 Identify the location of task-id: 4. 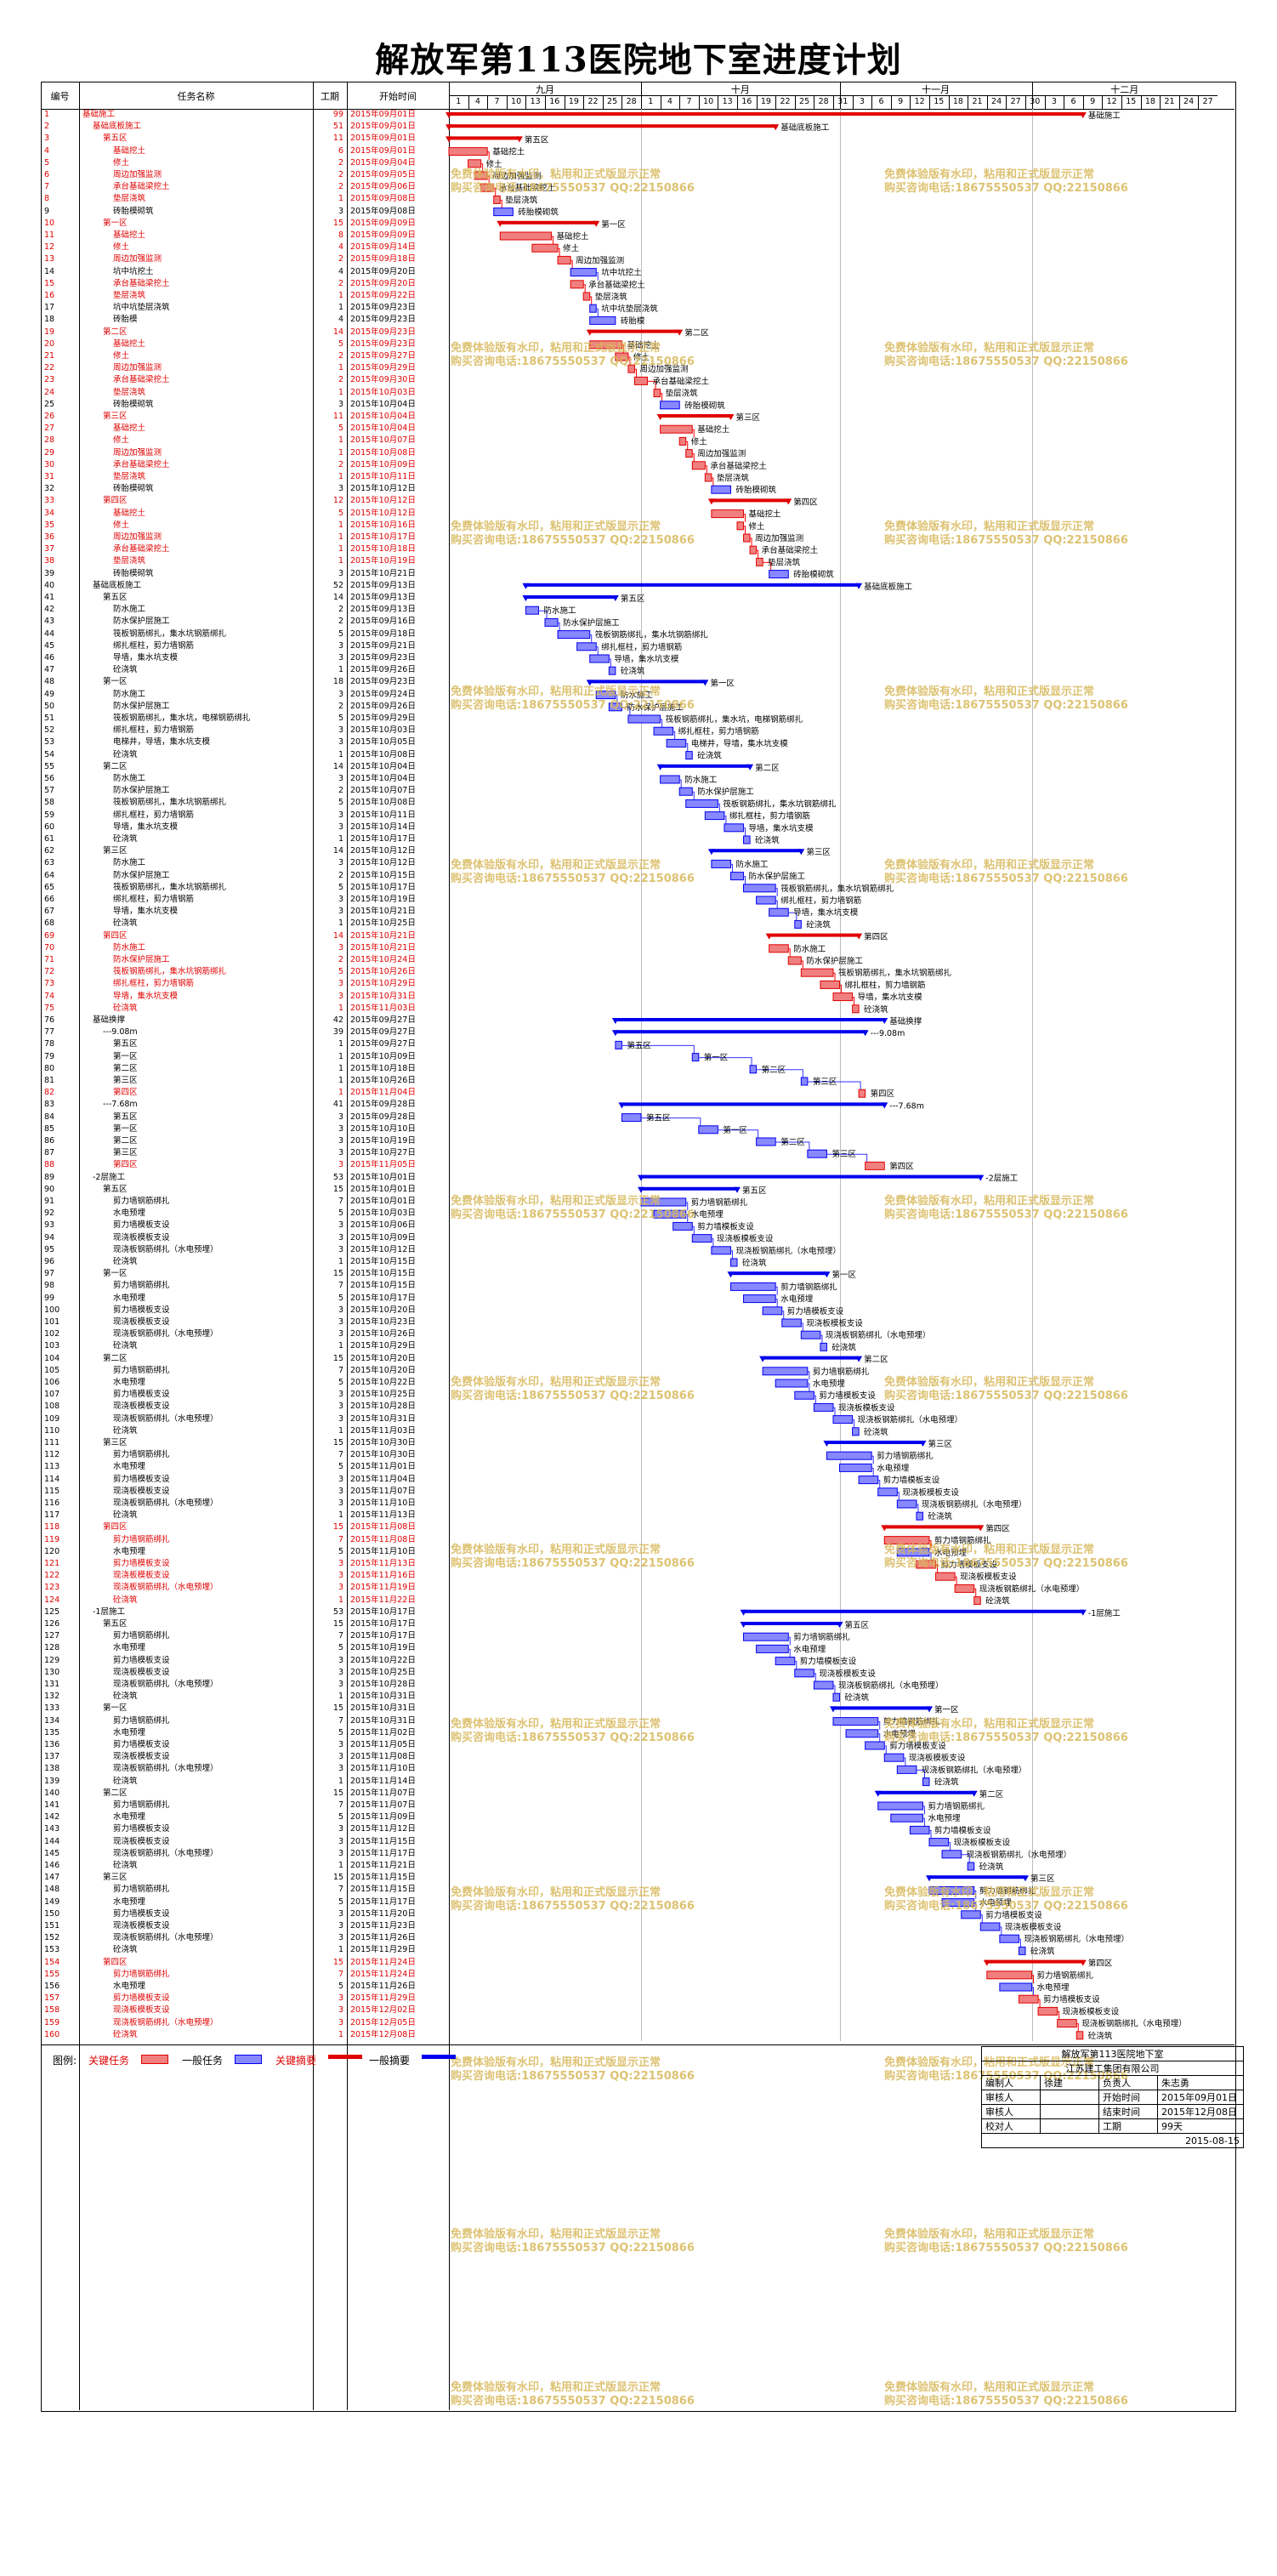
(47, 150).